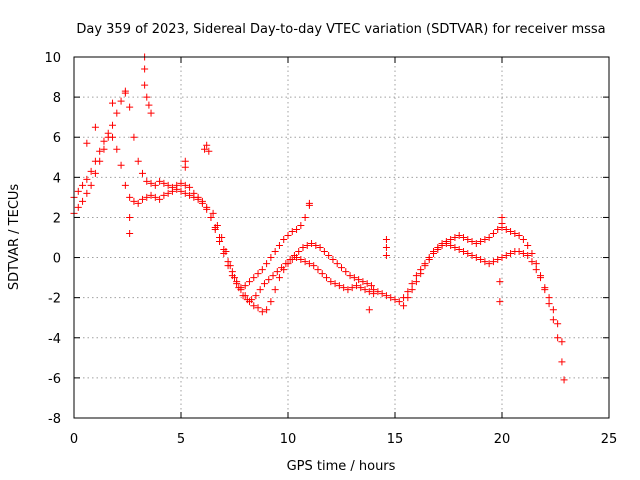 Image resolution: width=640 pixels, height=480 pixels. What do you see at coordinates (57, 178) in the screenshot?
I see `y-tick-label: 4` at bounding box center [57, 178].